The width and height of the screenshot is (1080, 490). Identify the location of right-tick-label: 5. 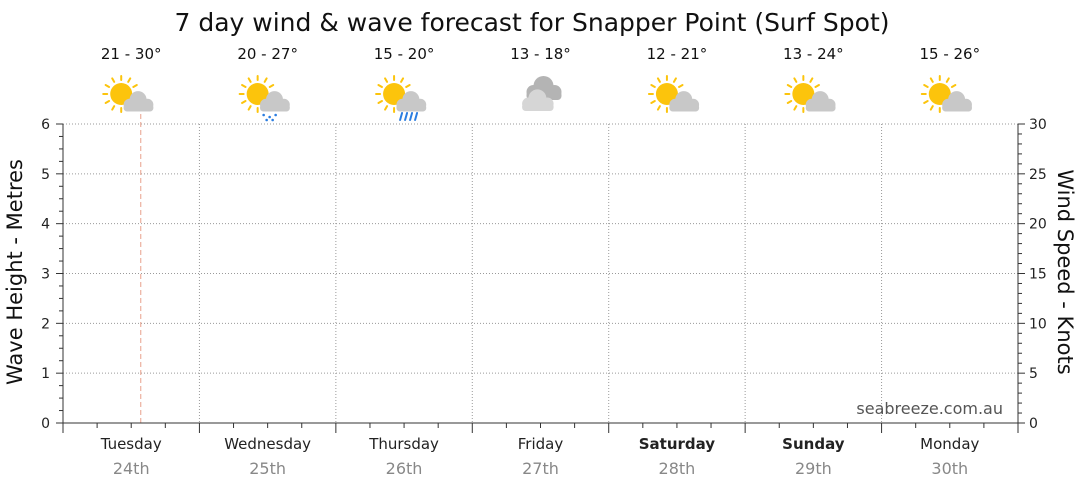
(1033, 374).